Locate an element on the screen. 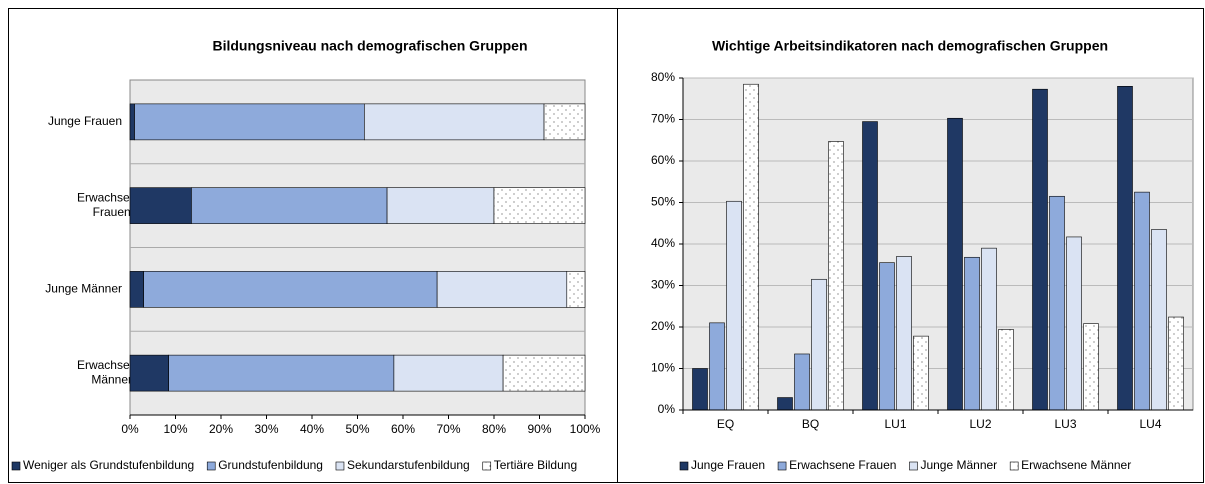 The height and width of the screenshot is (484, 1205). x-tick-label: 50% is located at coordinates (357, 429).